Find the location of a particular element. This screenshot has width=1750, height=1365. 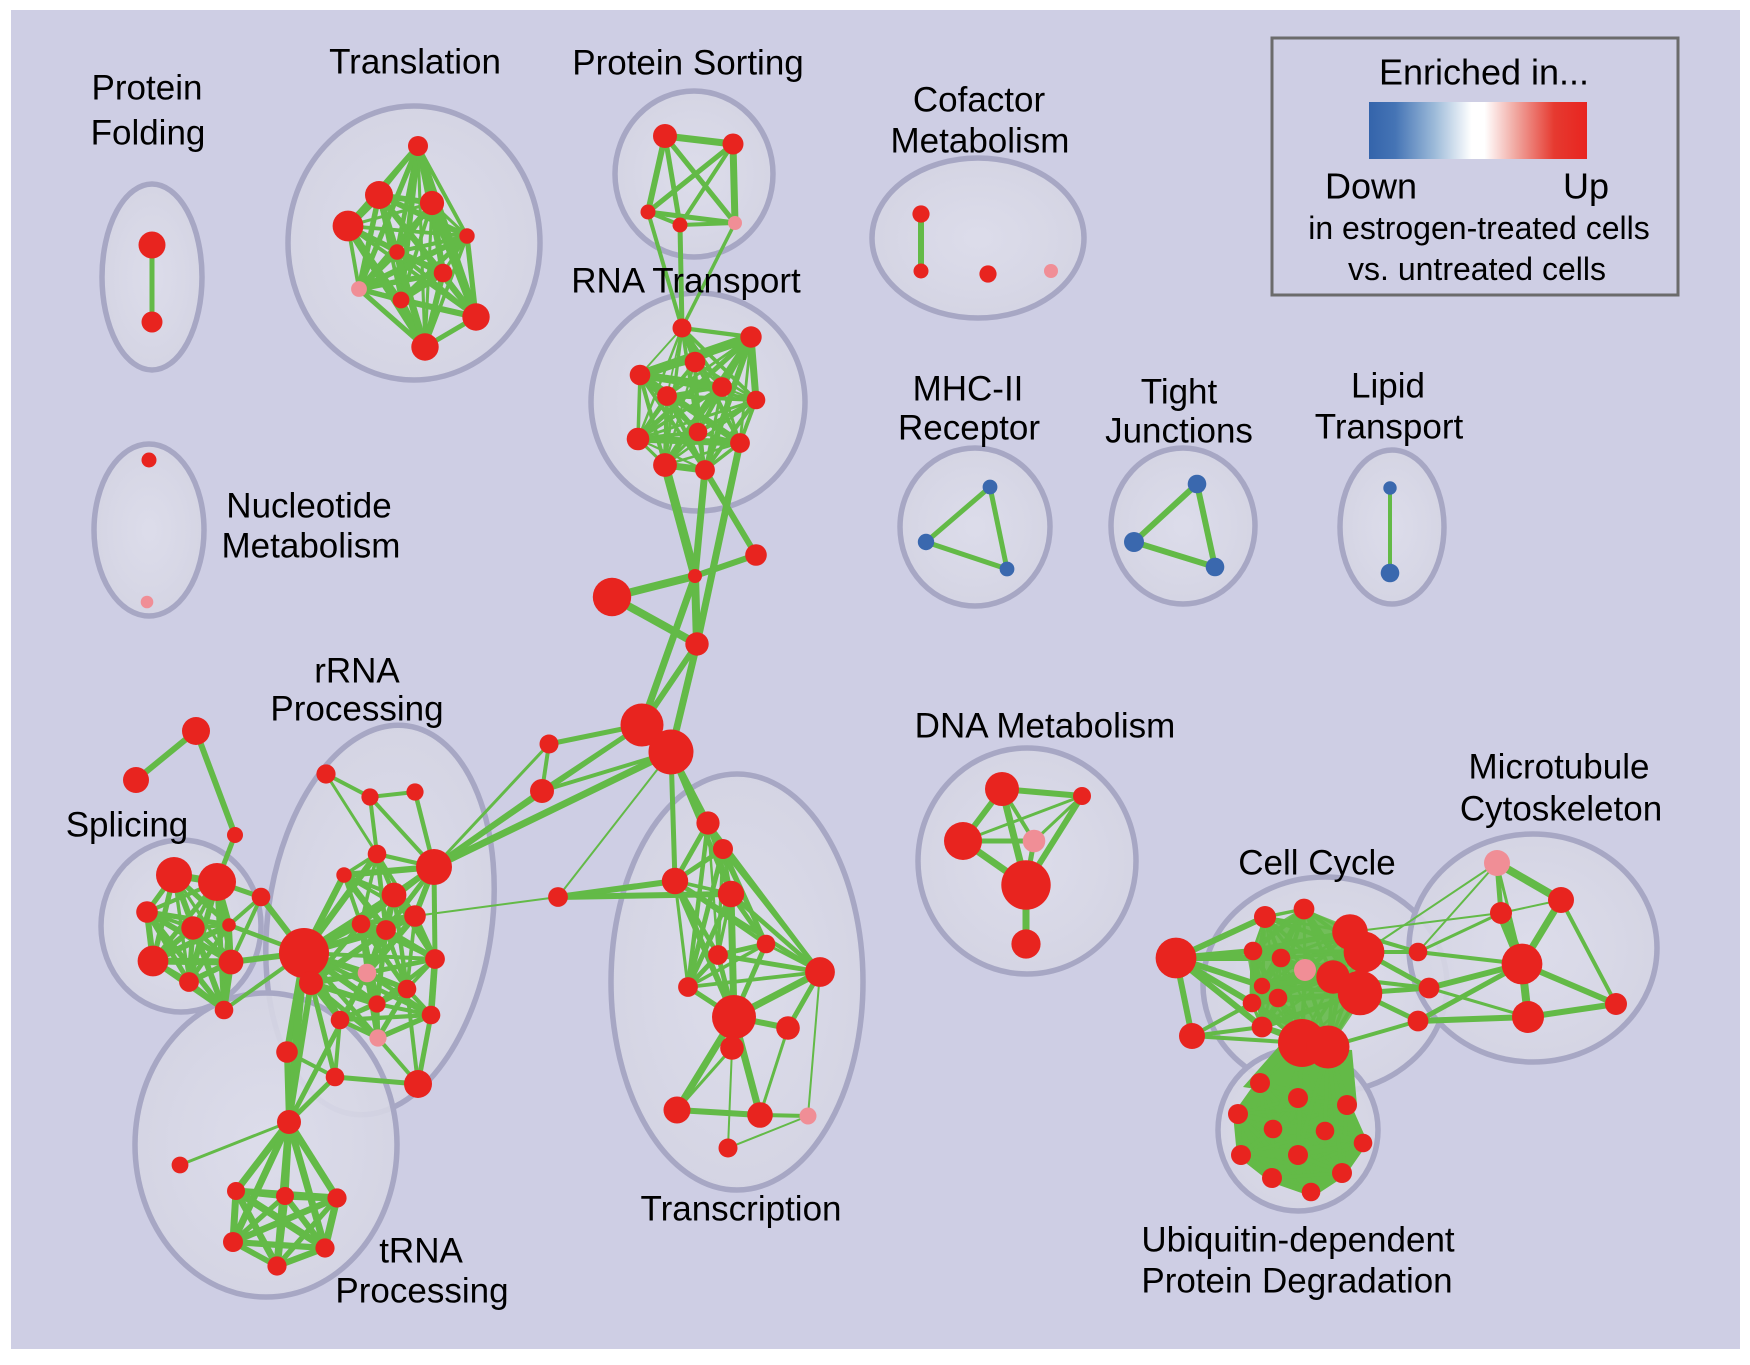

svg-text: RNA Transport is located at coordinates (686, 281).